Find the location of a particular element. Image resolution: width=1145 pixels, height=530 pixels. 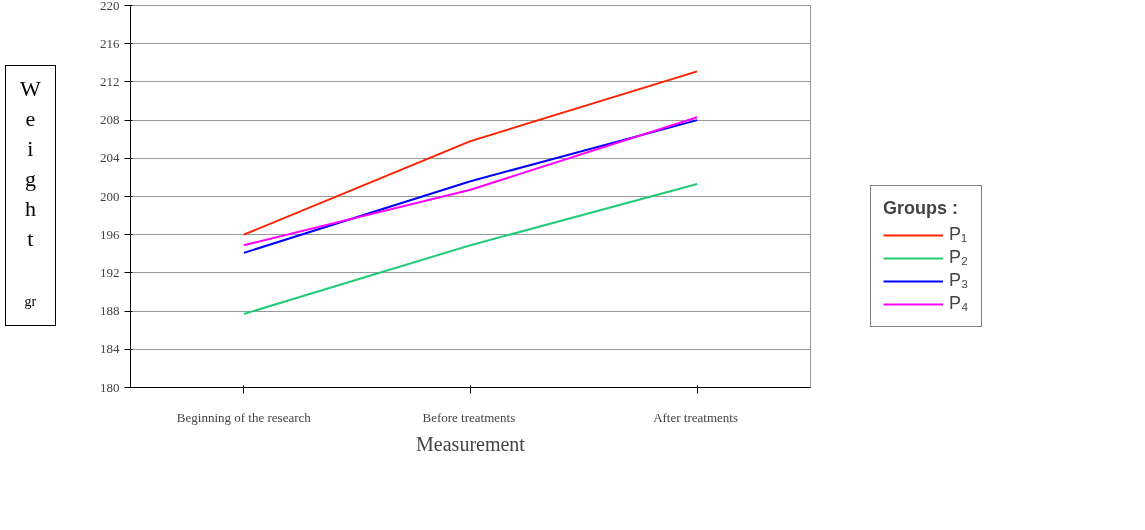

legend-label: P₃ is located at coordinates (959, 280).